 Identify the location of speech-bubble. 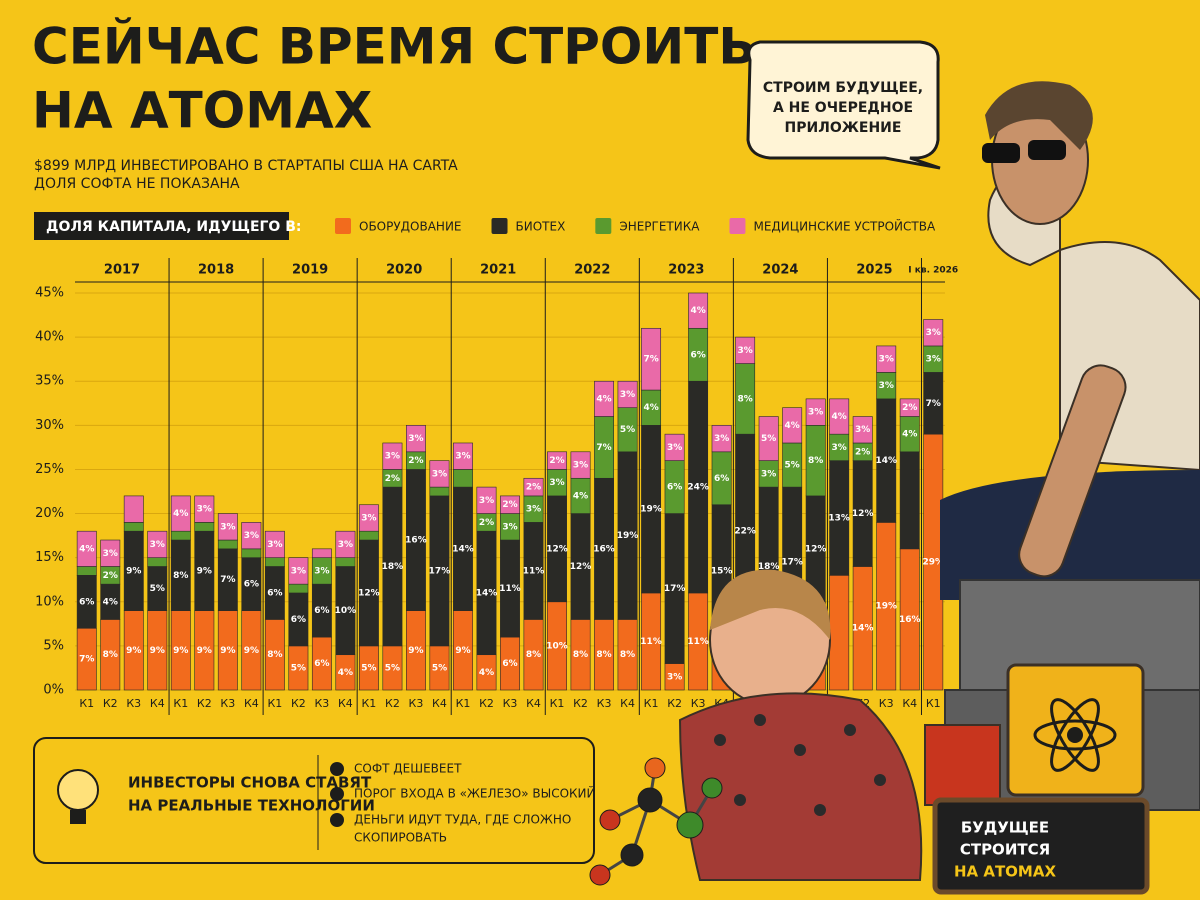
(843, 105).